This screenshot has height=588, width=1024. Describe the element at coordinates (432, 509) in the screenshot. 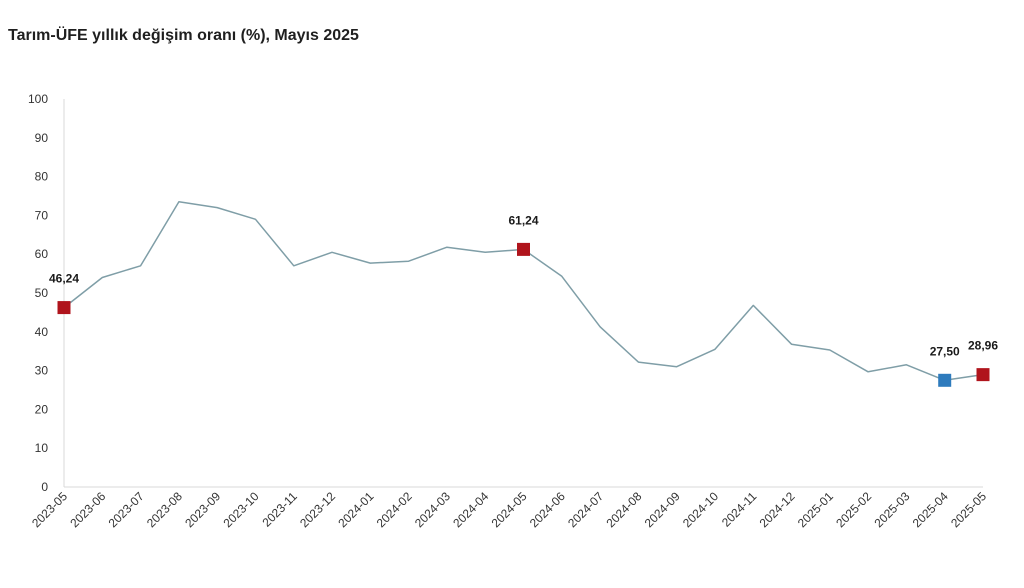

I see `x-tick-label: 2024-03` at that location.